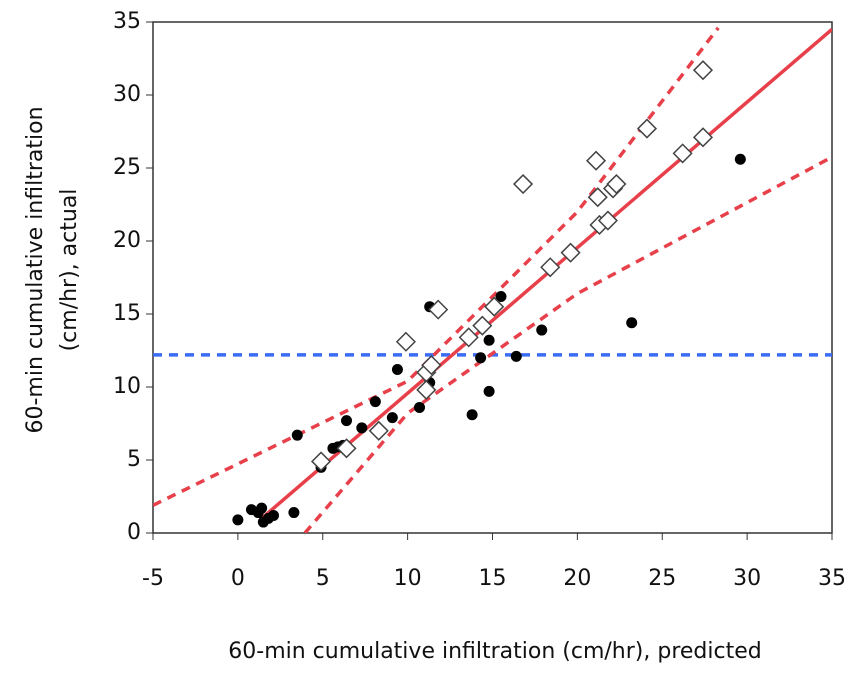 The image size is (858, 683). I want to click on x-tick-label: 35, so click(832, 578).